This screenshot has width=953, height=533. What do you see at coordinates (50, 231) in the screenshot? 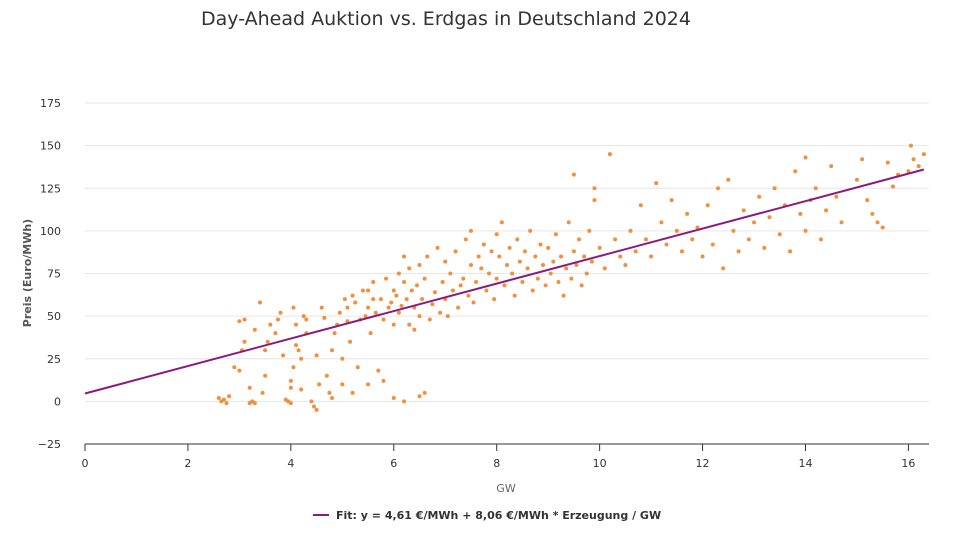
I see `y-tick-label: 100` at bounding box center [50, 231].